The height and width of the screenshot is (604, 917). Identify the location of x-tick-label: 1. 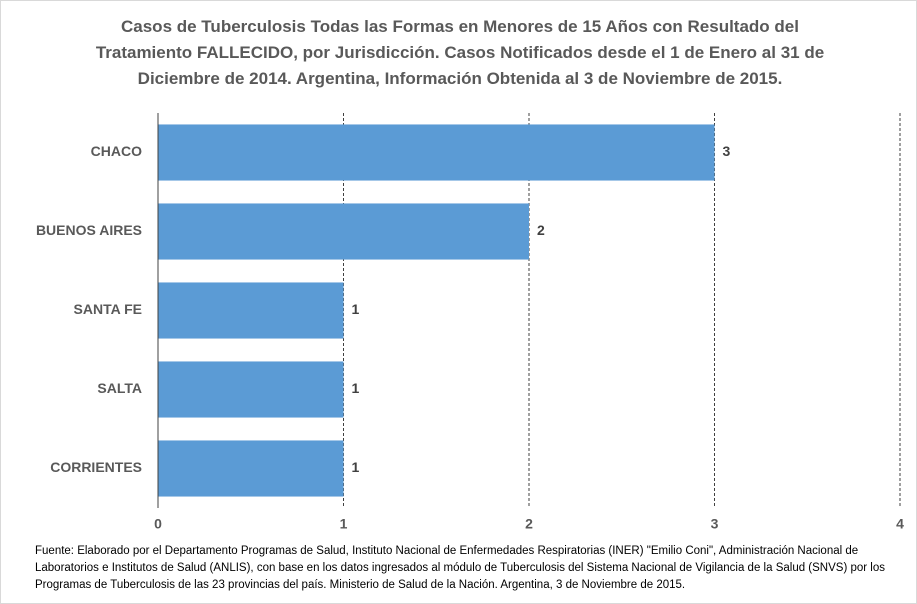
(344, 524).